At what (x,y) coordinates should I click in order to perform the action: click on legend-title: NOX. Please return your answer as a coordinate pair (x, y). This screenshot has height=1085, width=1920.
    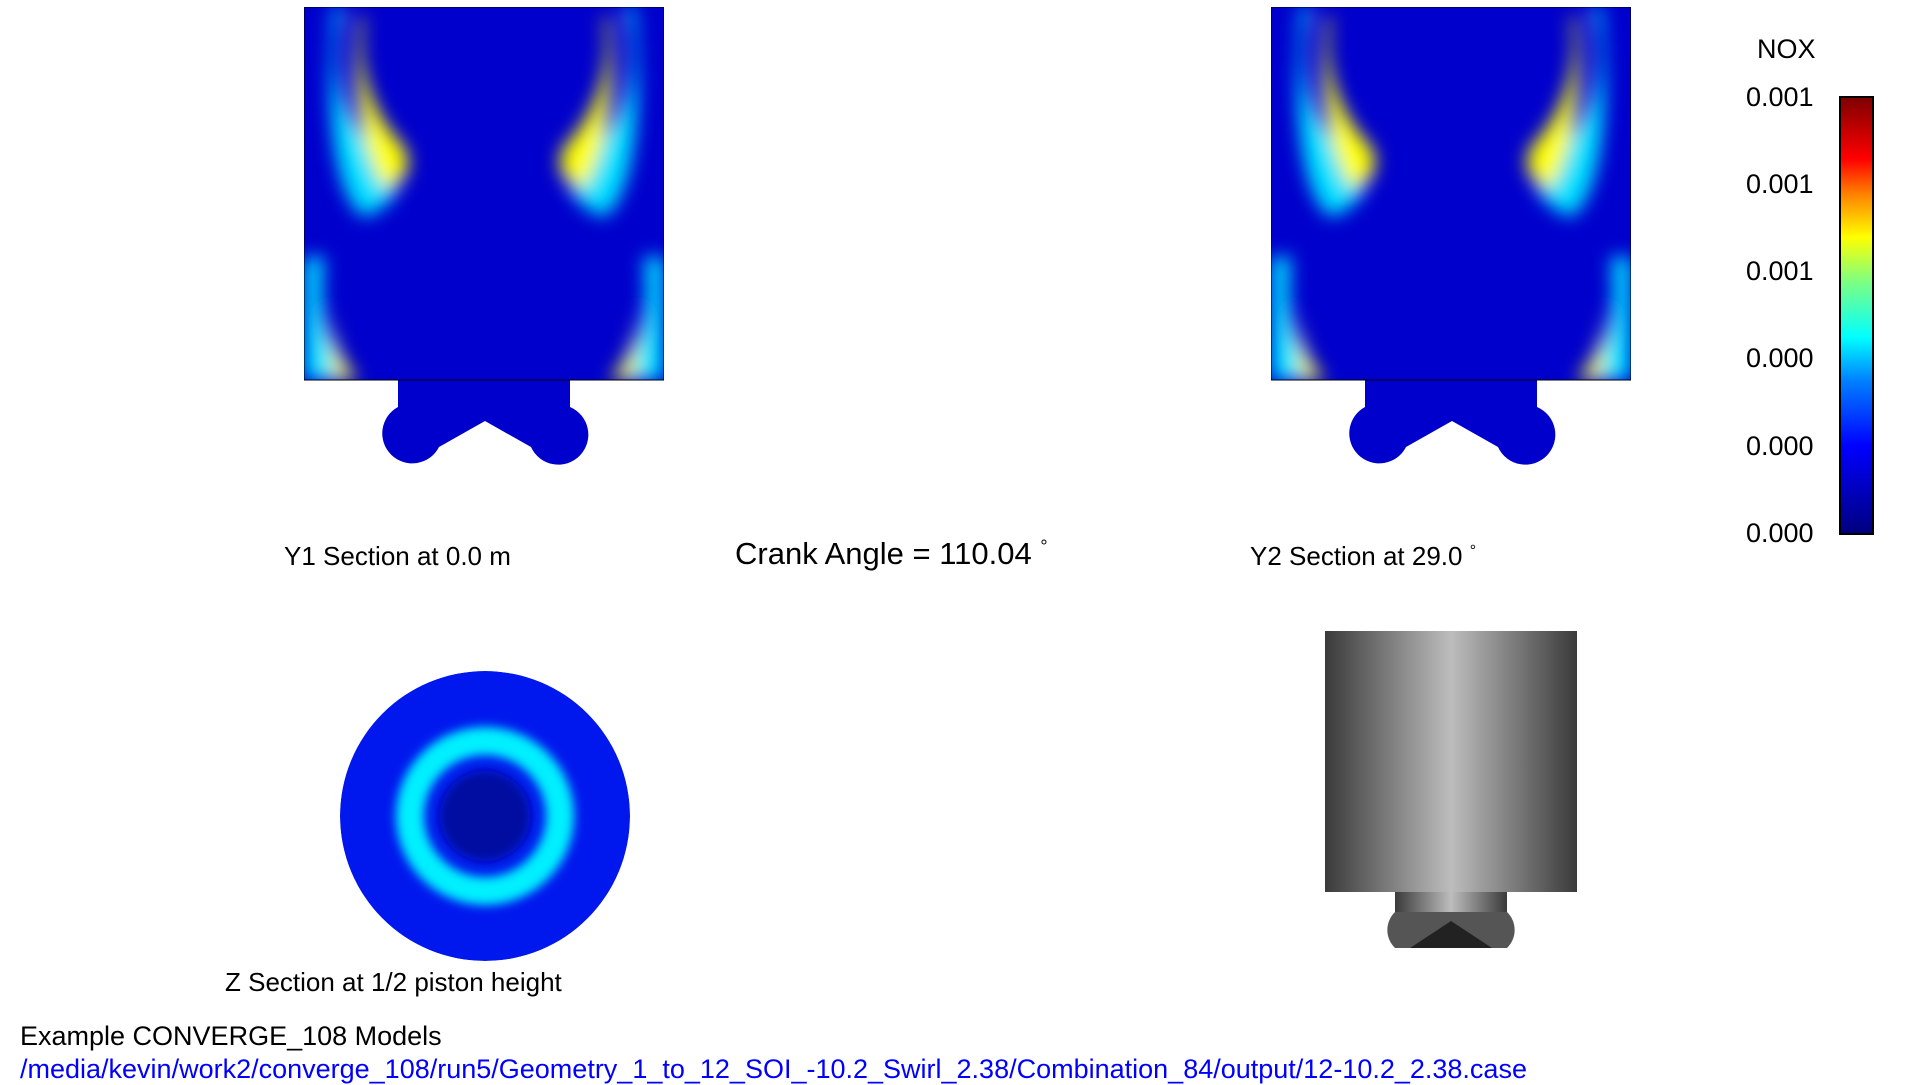
    Looking at the image, I should click on (1786, 49).